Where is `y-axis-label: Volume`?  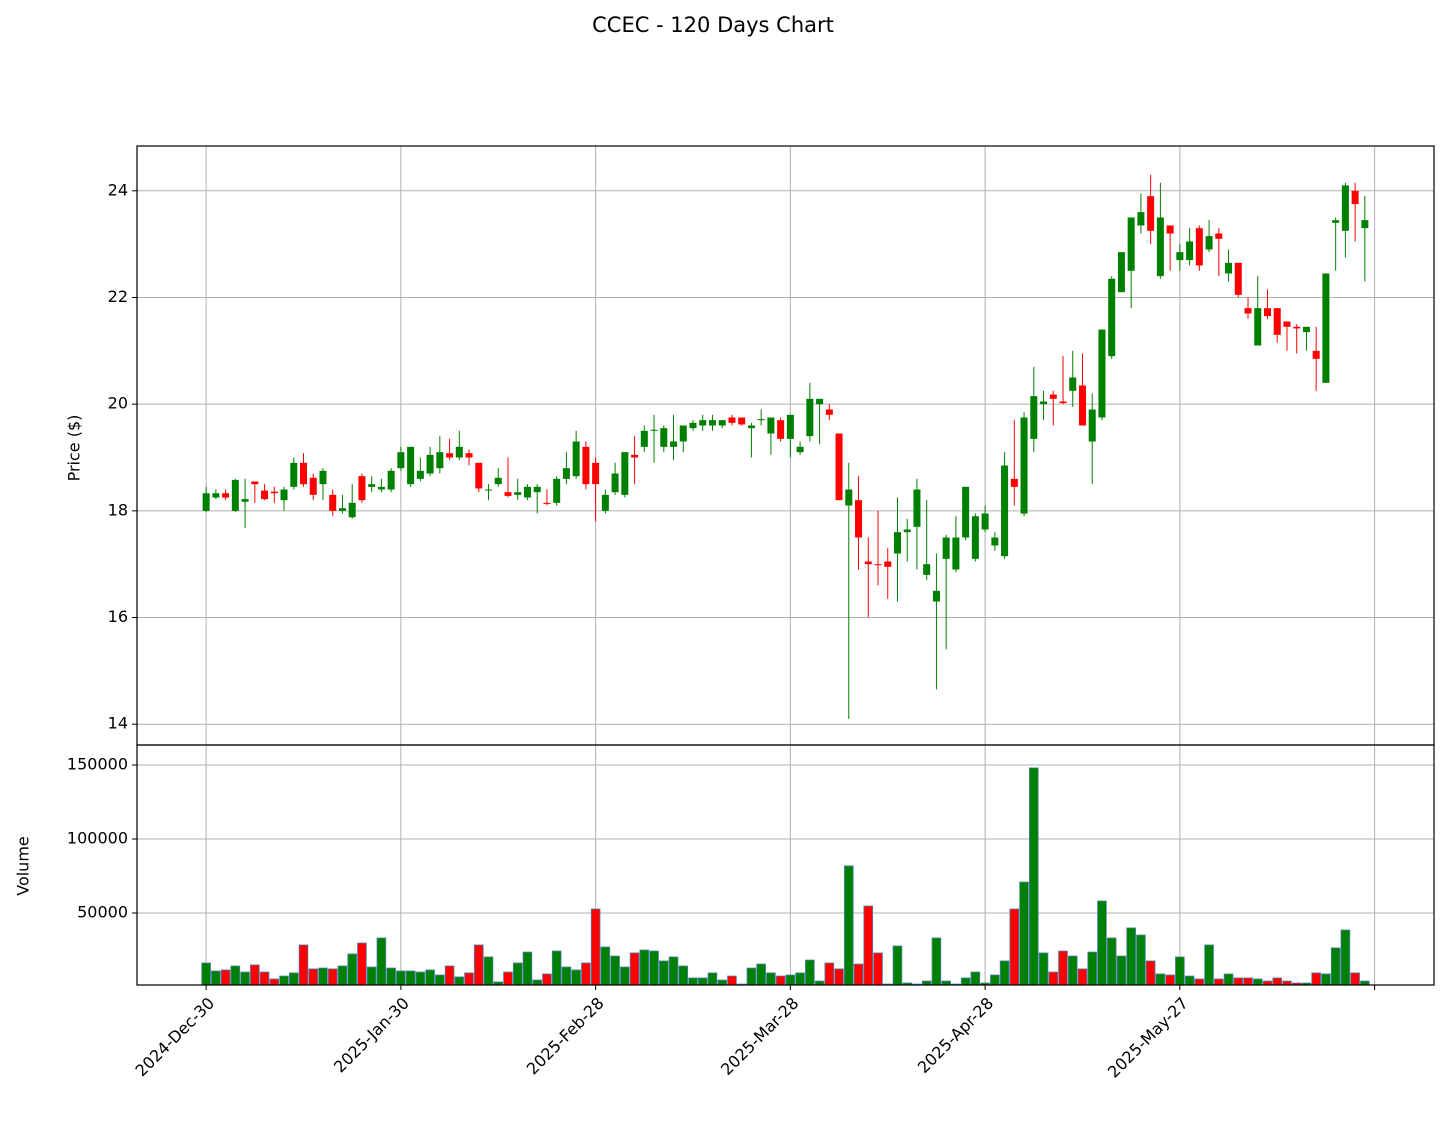
y-axis-label: Volume is located at coordinates (23, 866).